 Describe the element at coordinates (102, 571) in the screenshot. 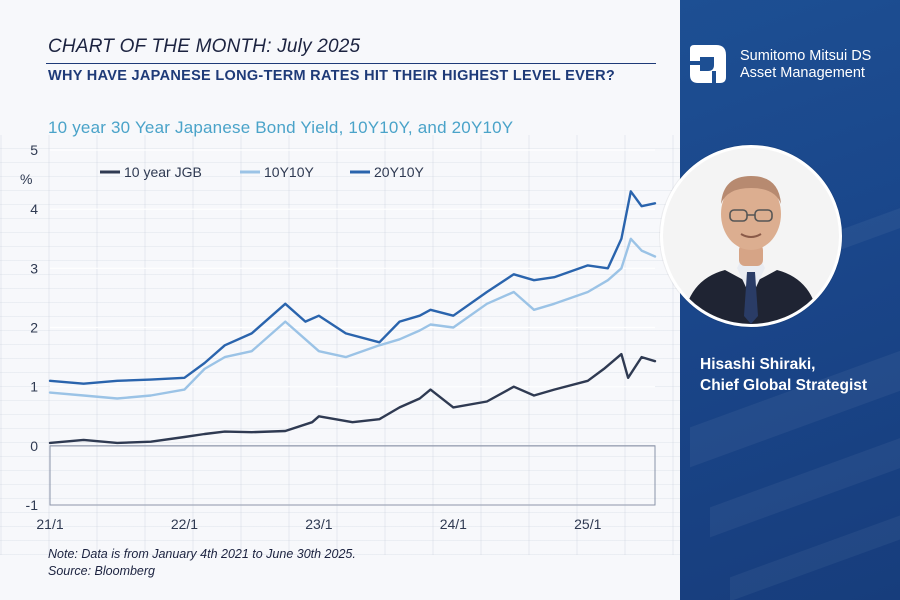

I see `data-source: Source: Bloomberg` at that location.